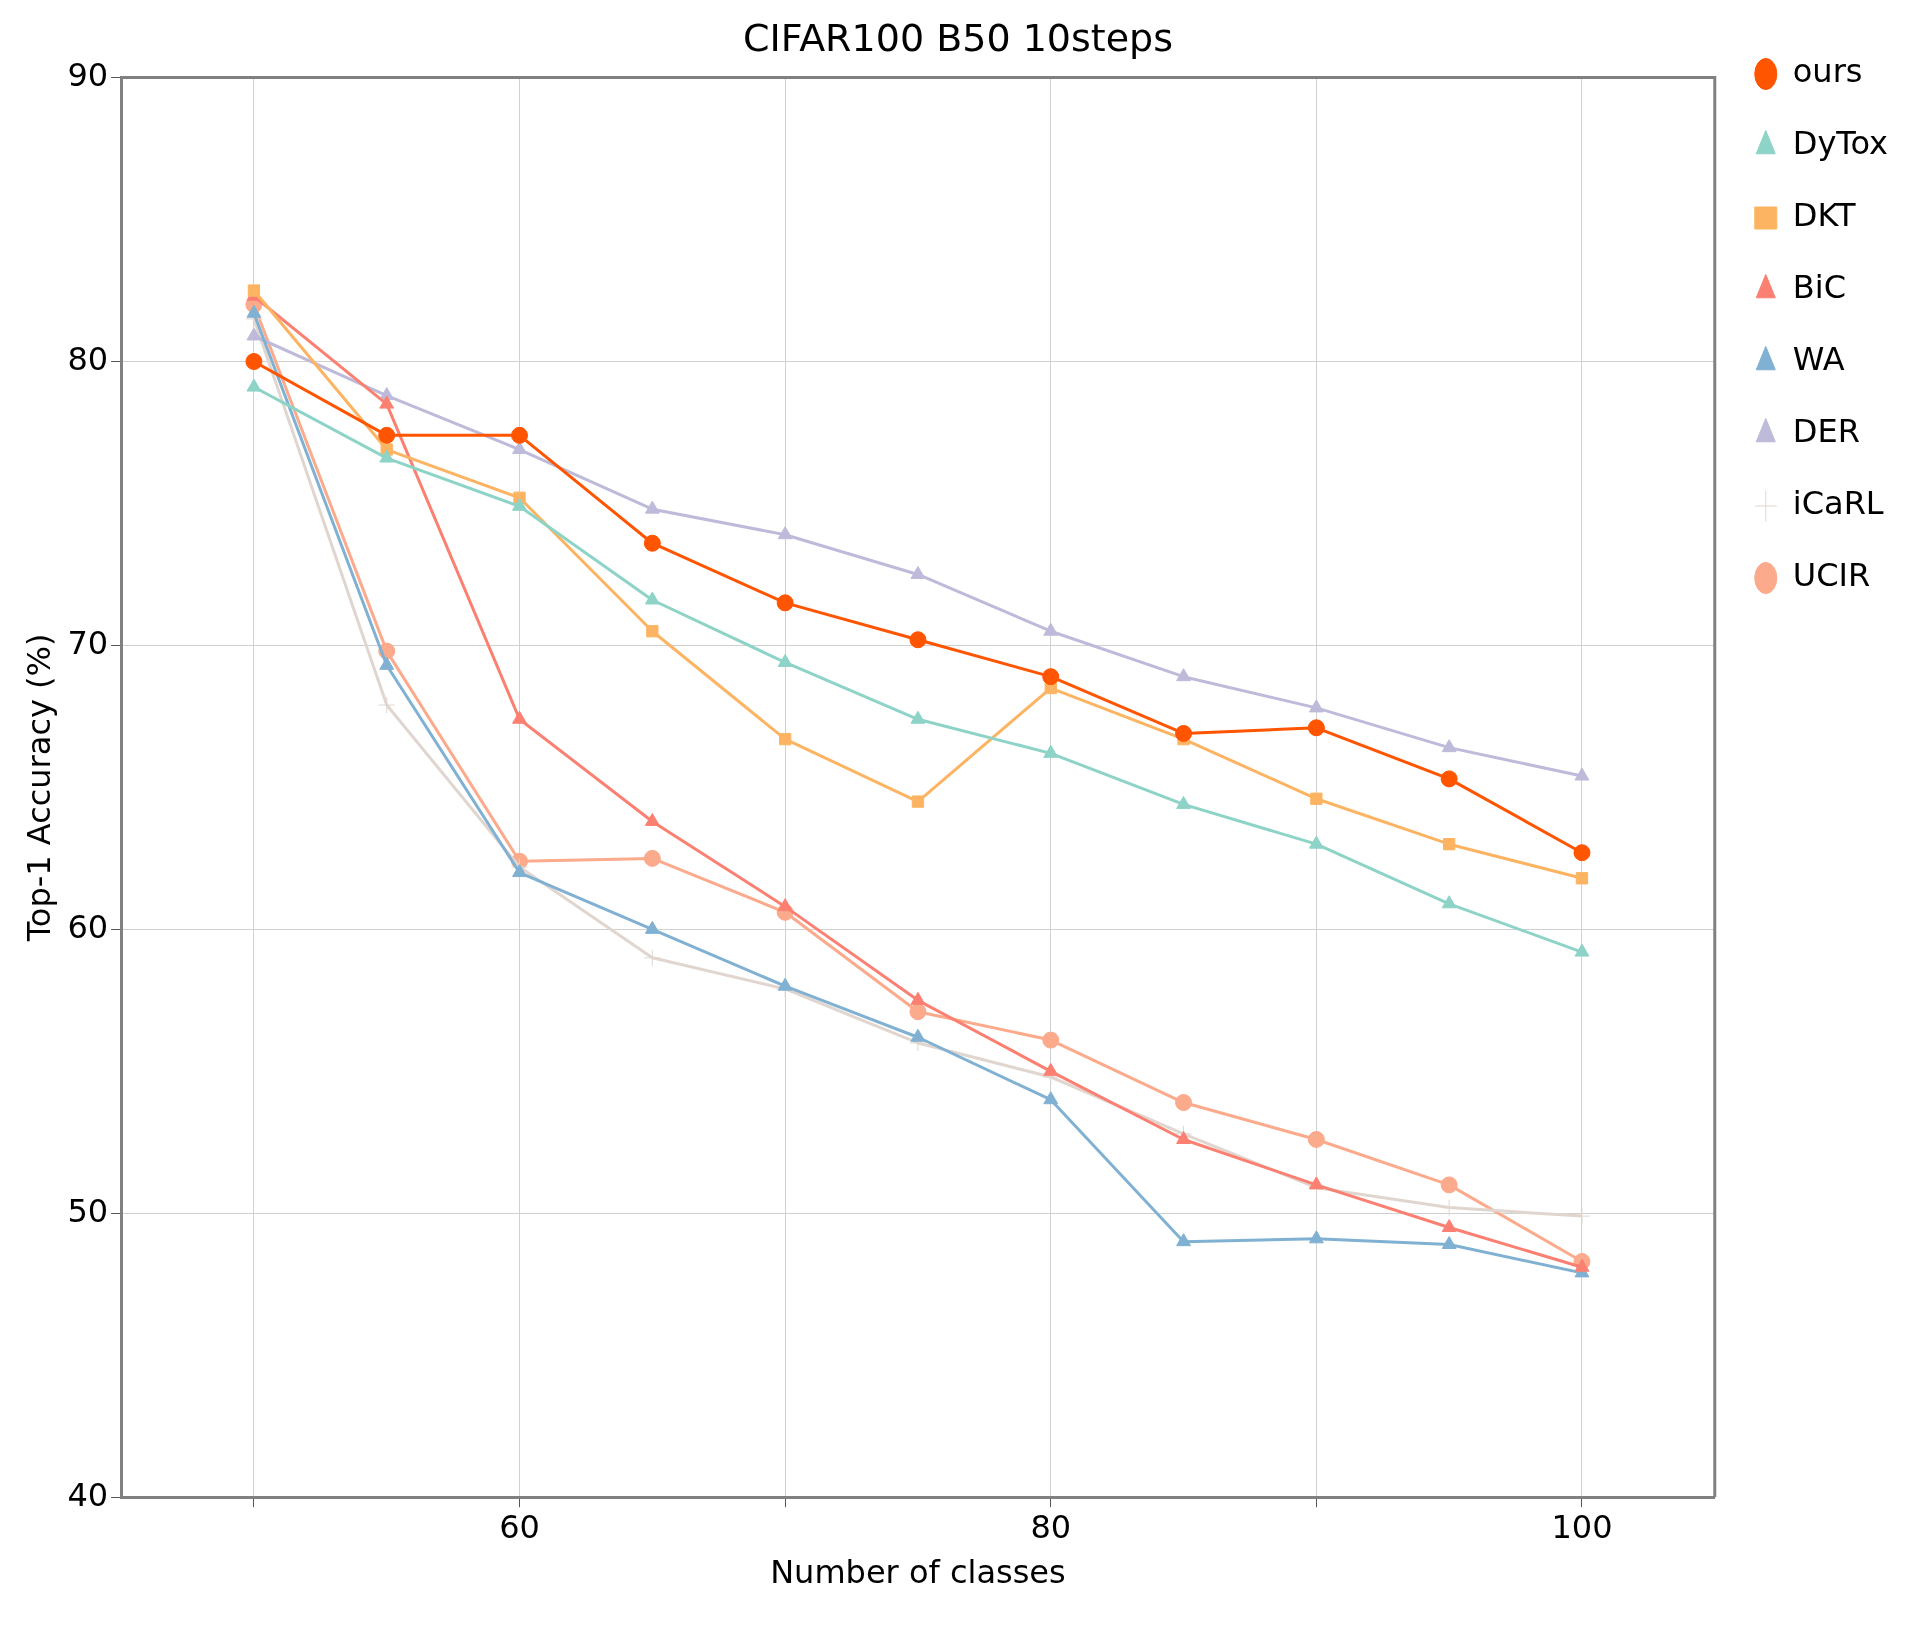 Image resolution: width=1931 pixels, height=1628 pixels. I want to click on legend-label: iCaRL, so click(1838, 503).